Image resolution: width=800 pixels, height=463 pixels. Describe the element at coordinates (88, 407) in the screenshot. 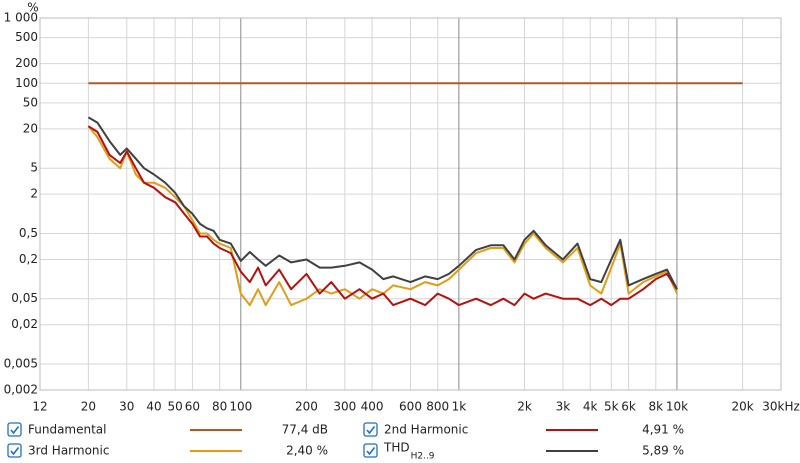

I see `x-tick-label: 20` at that location.